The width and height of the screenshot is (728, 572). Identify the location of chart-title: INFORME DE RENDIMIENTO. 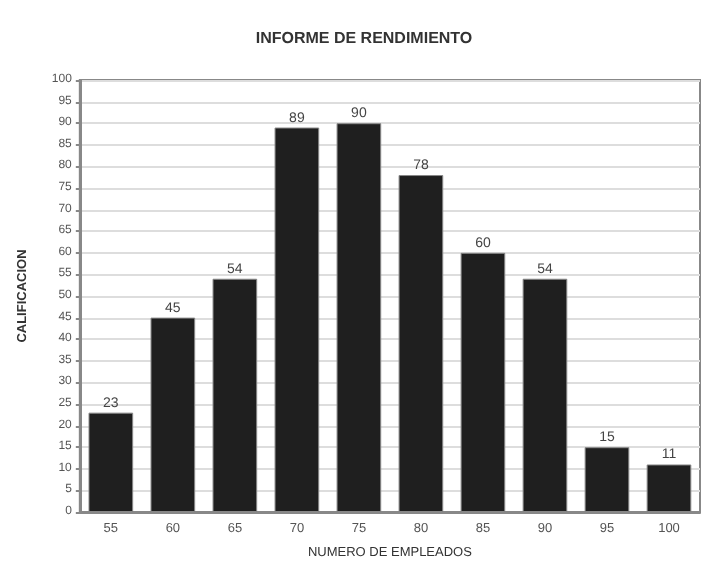
(364, 38).